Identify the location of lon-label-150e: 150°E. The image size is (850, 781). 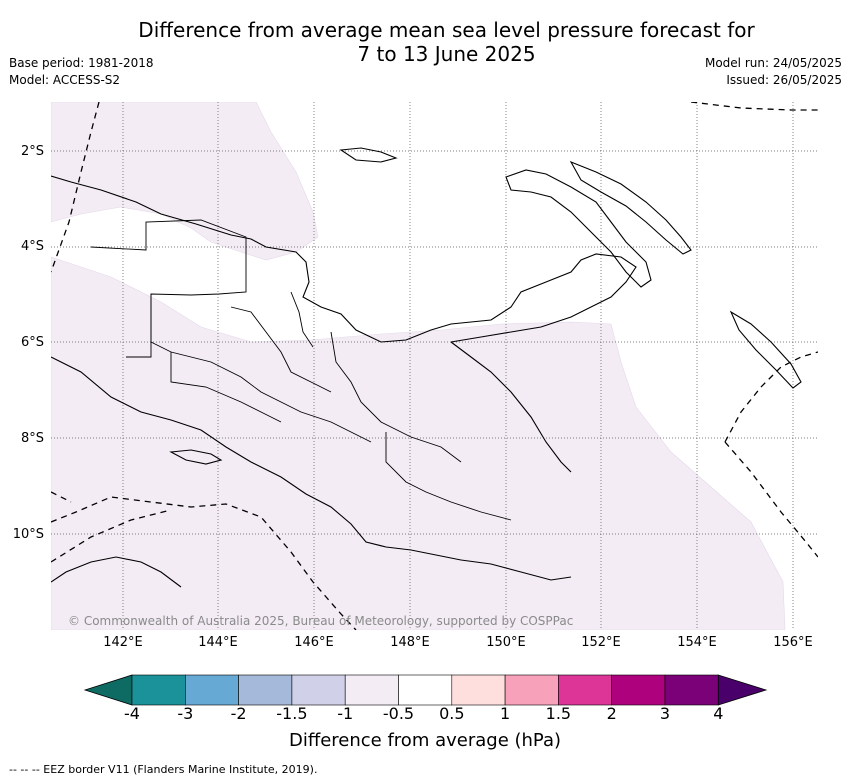
(506, 642).